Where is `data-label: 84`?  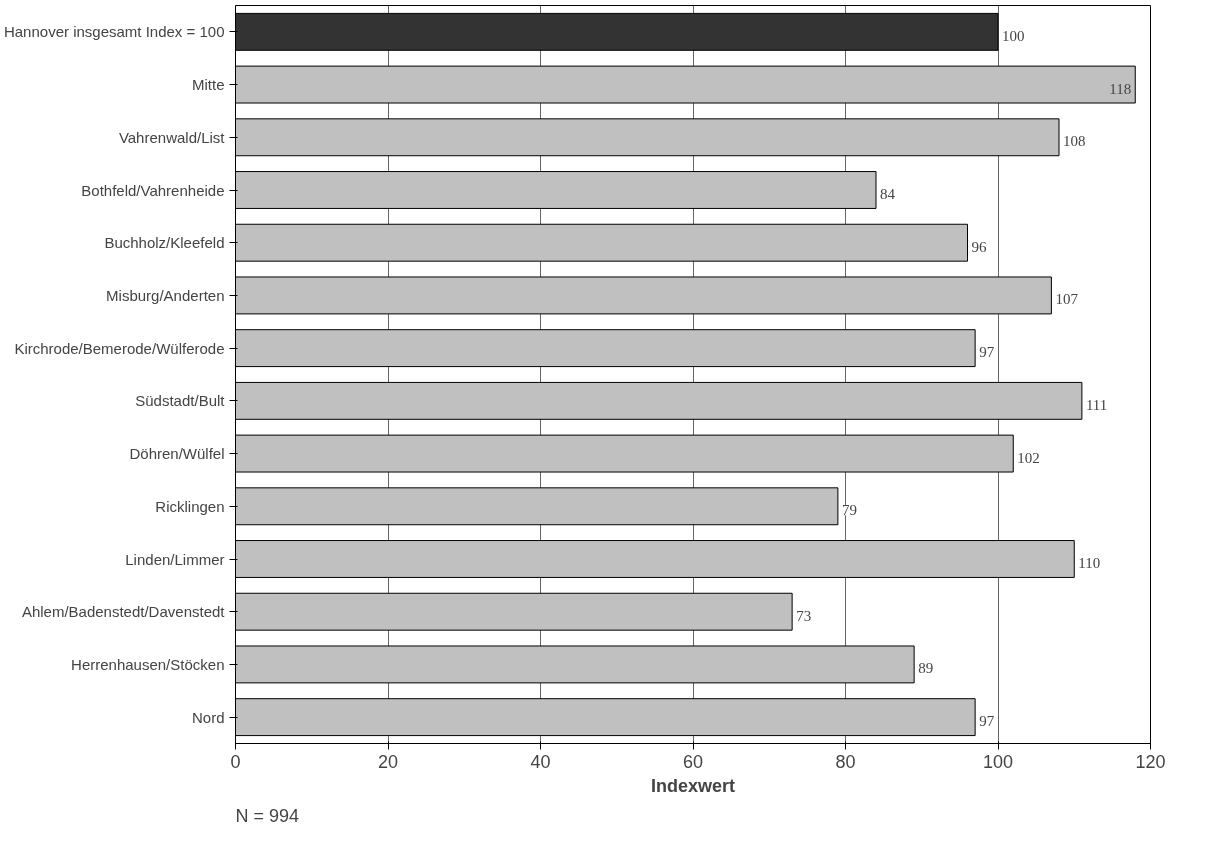
data-label: 84 is located at coordinates (888, 194).